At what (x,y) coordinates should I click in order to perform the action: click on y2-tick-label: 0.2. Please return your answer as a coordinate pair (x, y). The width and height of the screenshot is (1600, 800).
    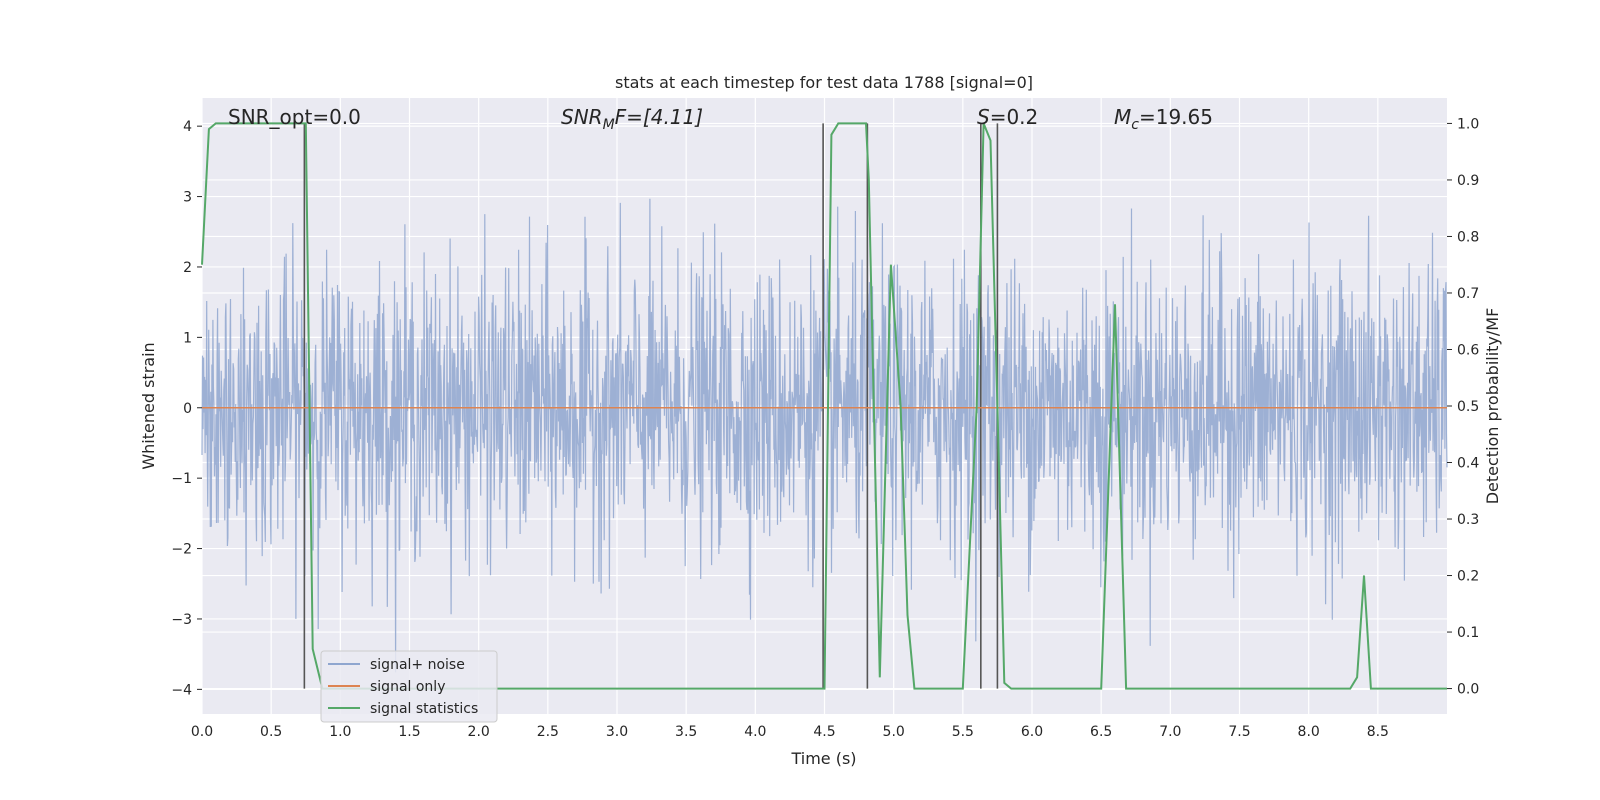
    Looking at the image, I should click on (1468, 577).